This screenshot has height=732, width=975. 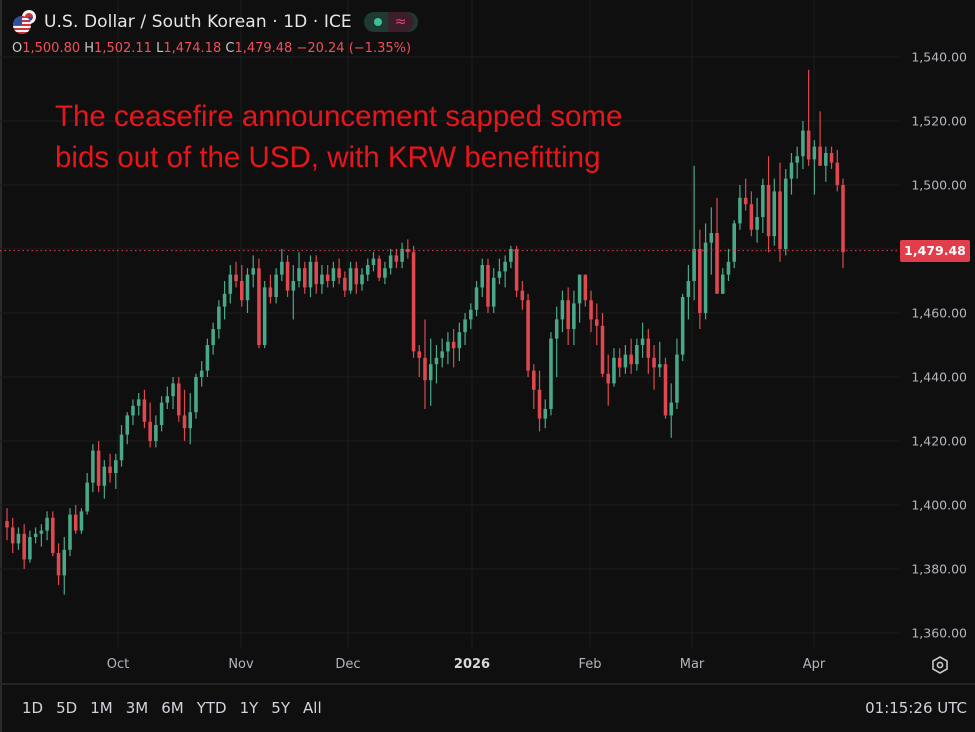 I want to click on price-tick: 1,520.00, so click(x=939, y=121).